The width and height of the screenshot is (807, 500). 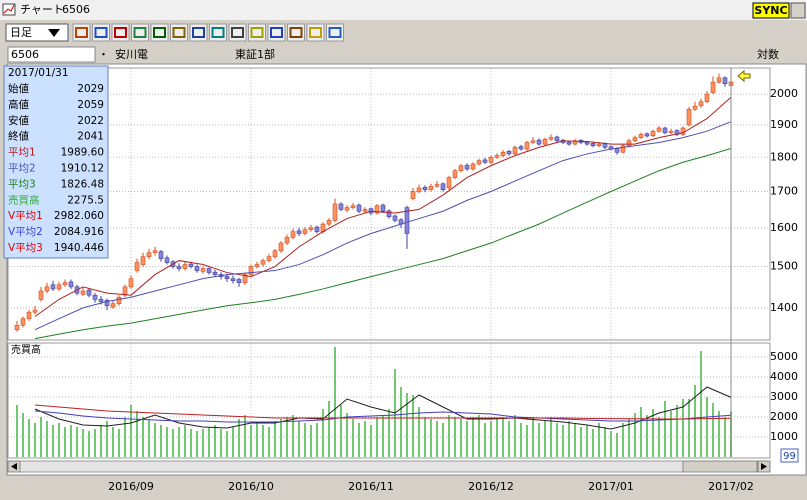 What do you see at coordinates (90, 89) in the screenshot?
I see `info-value: 2029` at bounding box center [90, 89].